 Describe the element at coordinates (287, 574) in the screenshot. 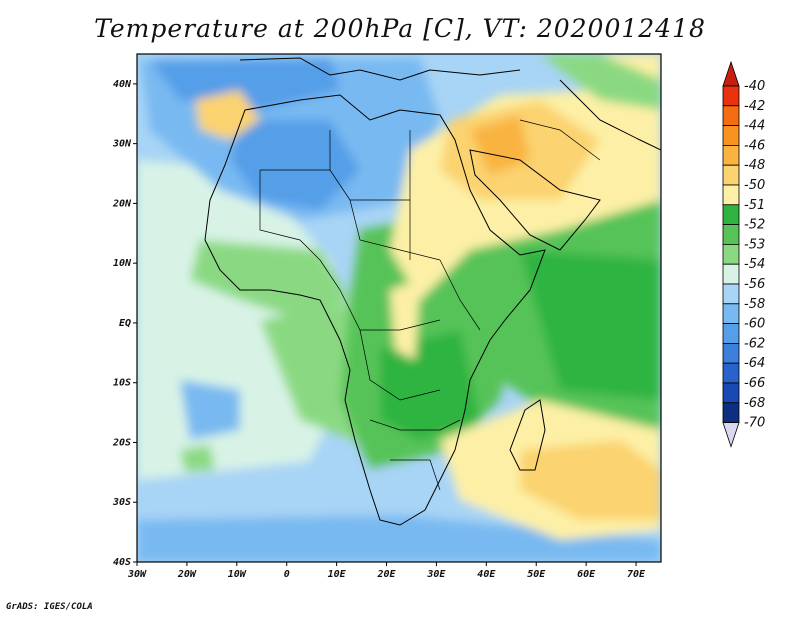

I see `x-tick-label: 0` at that location.